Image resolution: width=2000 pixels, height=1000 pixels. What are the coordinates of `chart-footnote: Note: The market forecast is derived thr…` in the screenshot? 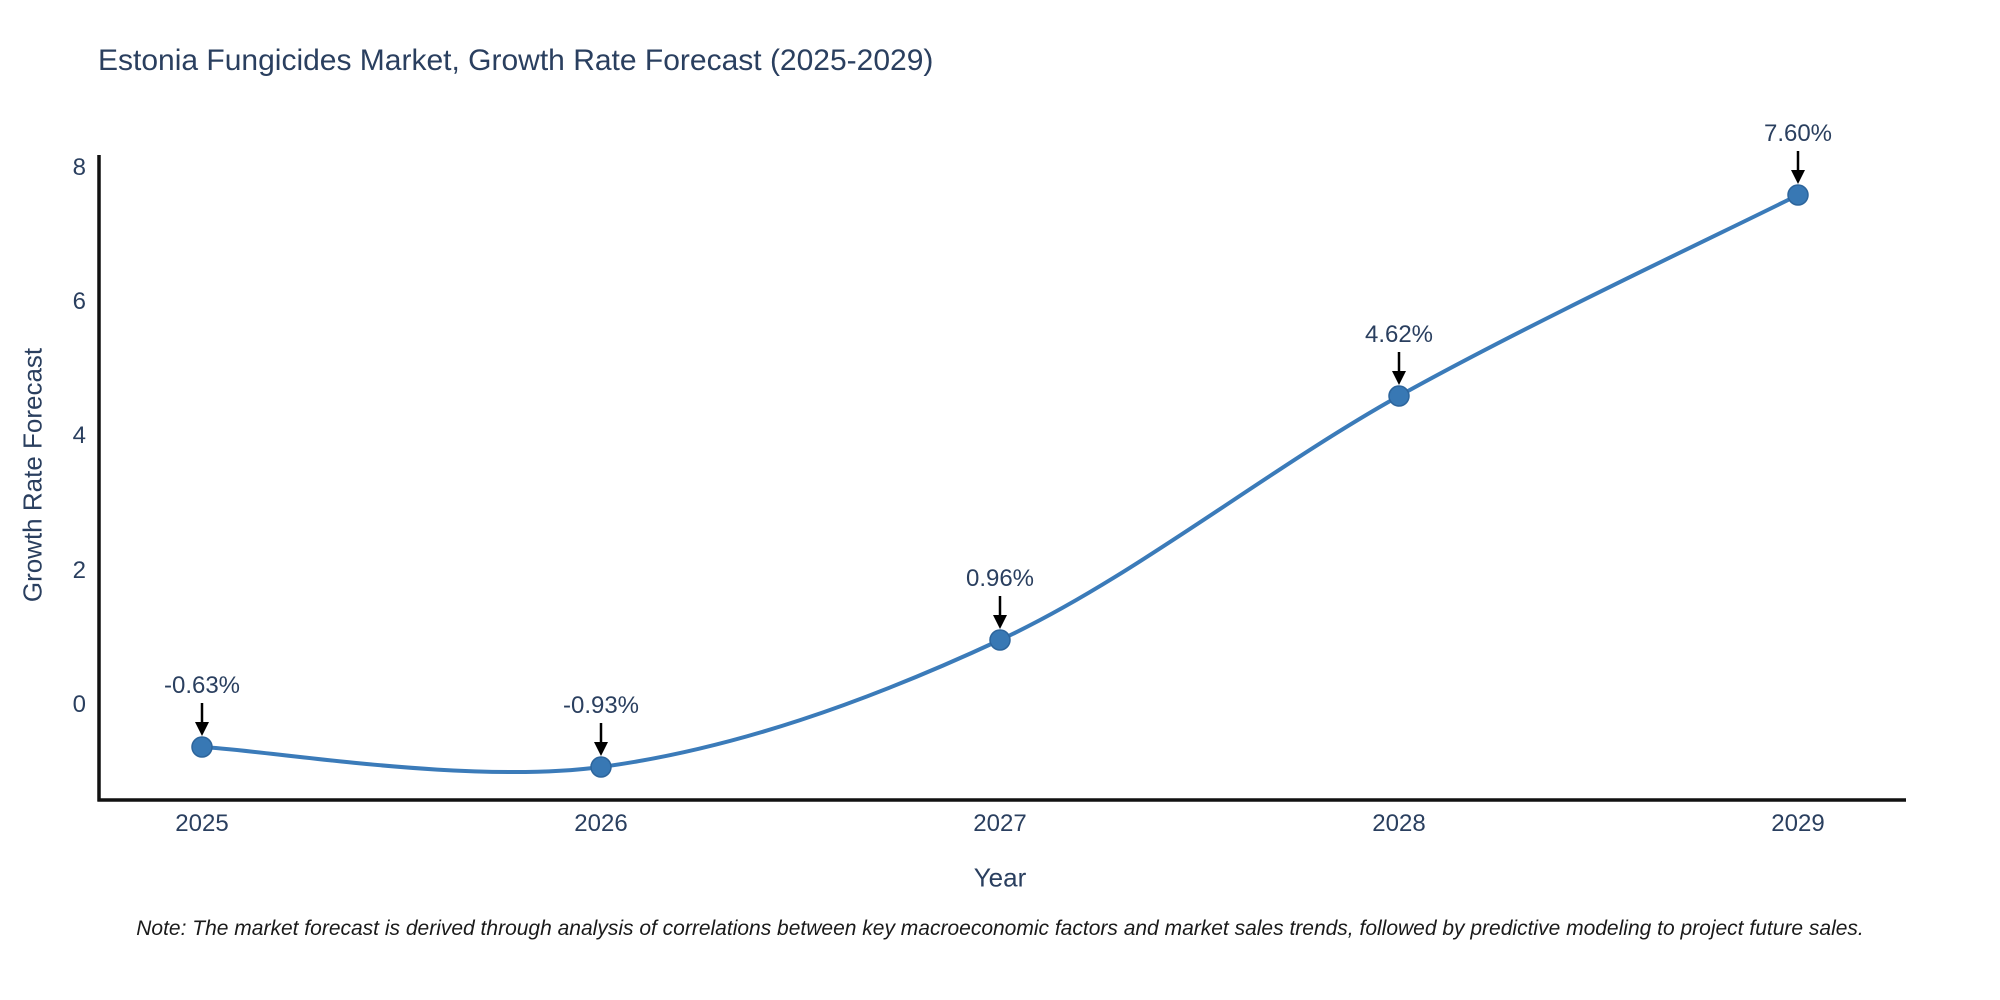 It's located at (1000, 928).